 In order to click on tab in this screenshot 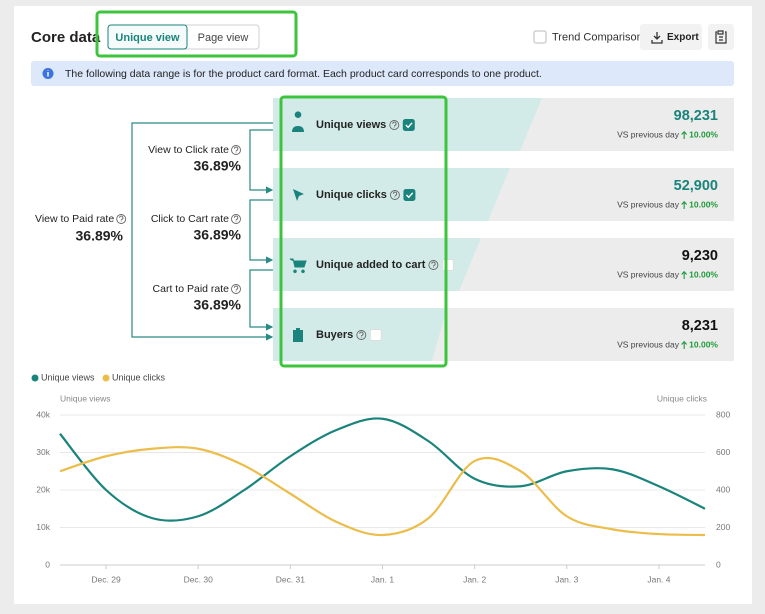, I will do `click(147, 37)`.